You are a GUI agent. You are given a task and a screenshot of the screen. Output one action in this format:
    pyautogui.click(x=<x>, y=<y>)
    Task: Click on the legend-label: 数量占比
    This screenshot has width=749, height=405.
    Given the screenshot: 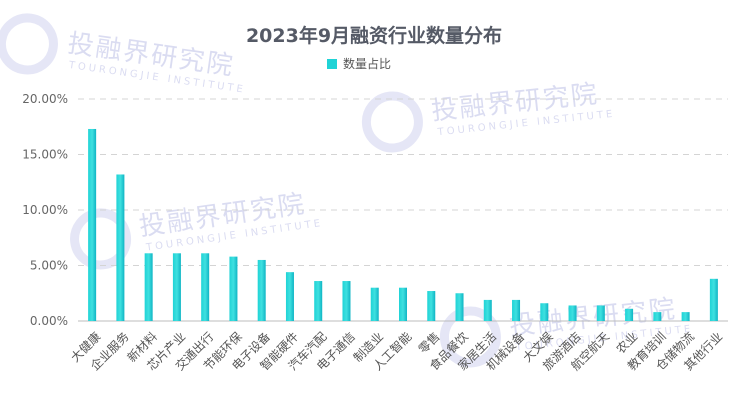 What is the action you would take?
    pyautogui.click(x=367, y=63)
    